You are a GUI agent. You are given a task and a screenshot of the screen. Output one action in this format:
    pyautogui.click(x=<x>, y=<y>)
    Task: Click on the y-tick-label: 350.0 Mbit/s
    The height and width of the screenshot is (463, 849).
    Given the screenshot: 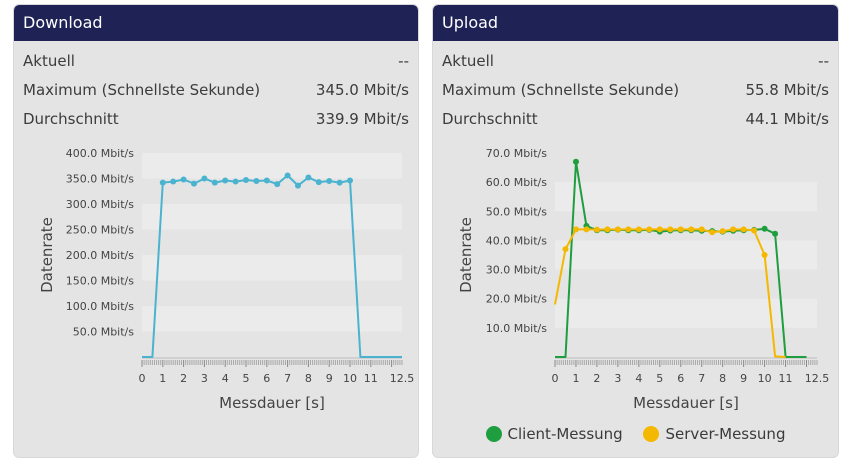 What is the action you would take?
    pyautogui.click(x=100, y=179)
    